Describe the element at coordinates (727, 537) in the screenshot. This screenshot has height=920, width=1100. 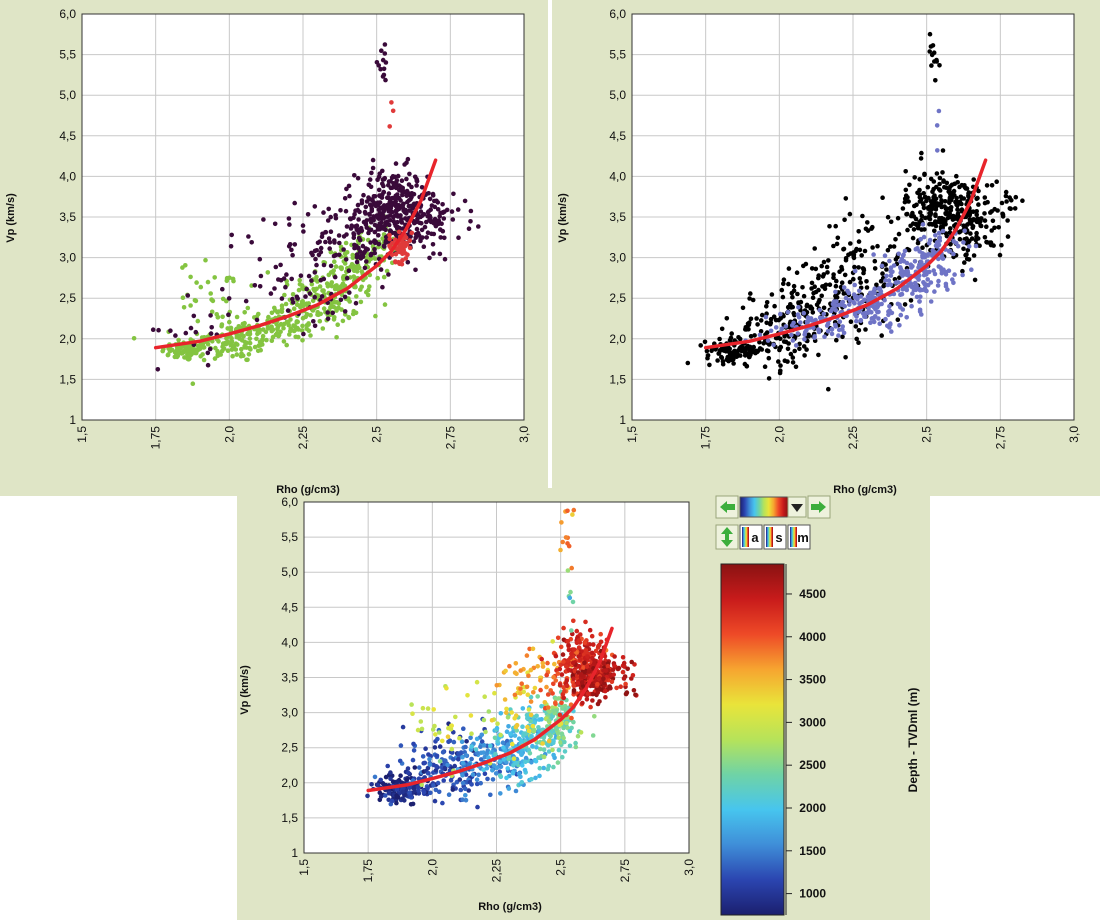
I see `arrow-updown-icon` at that location.